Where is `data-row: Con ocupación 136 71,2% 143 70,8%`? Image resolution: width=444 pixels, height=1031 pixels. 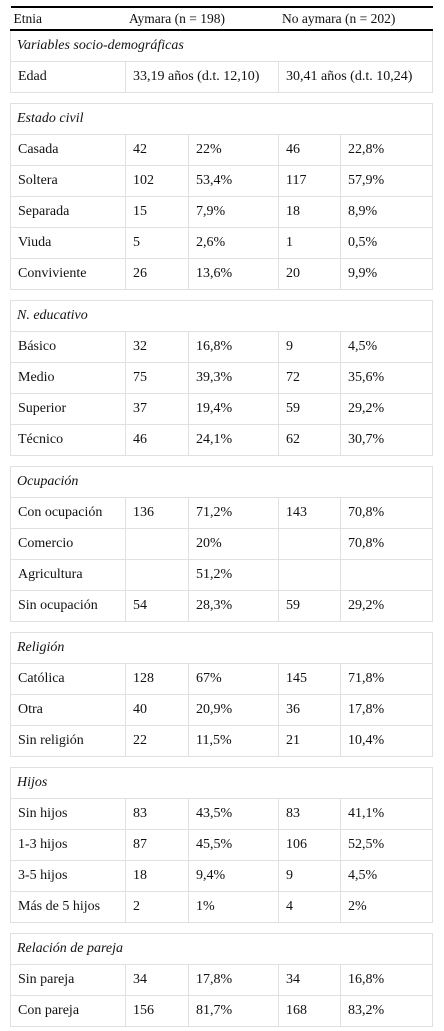 data-row: Con ocupación 136 71,2% 143 70,8% is located at coordinates (222, 513).